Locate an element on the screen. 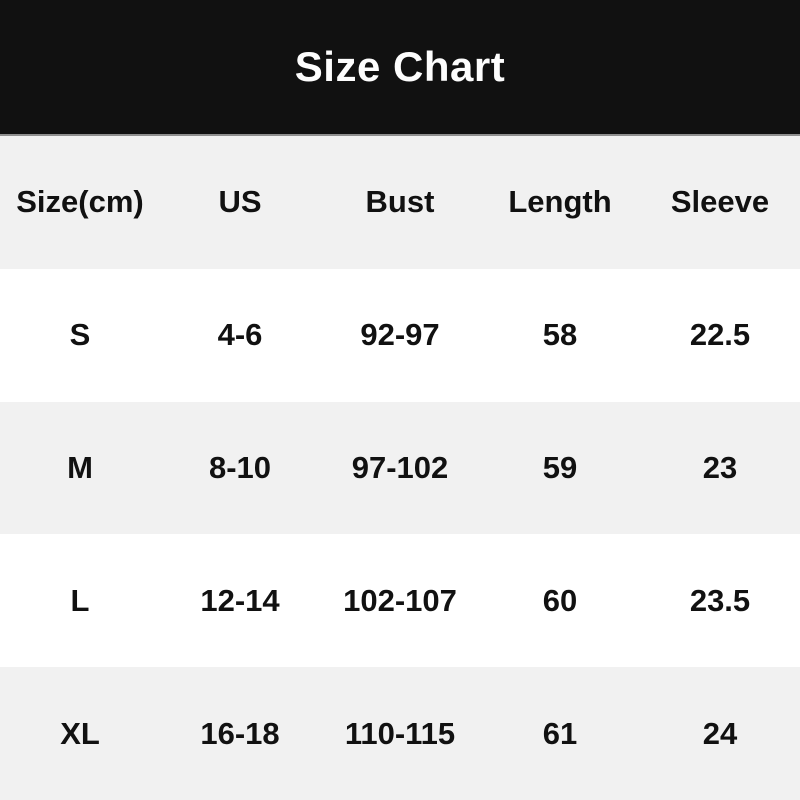 This screenshot has width=800, height=800. us-cell: 8-10 is located at coordinates (240, 467).